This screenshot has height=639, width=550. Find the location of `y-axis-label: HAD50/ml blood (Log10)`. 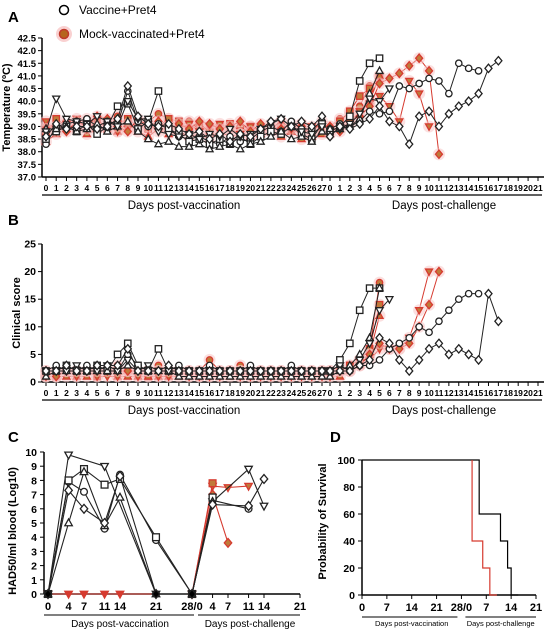

y-axis-label: HAD50/ml blood (Log10) is located at coordinates (13, 531).